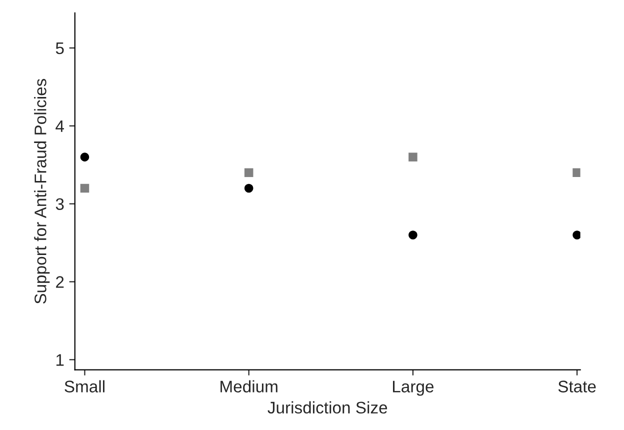 This screenshot has width=624, height=430. I want to click on y-axis-title: Support for Anti-Fraud Policies, so click(42, 191).